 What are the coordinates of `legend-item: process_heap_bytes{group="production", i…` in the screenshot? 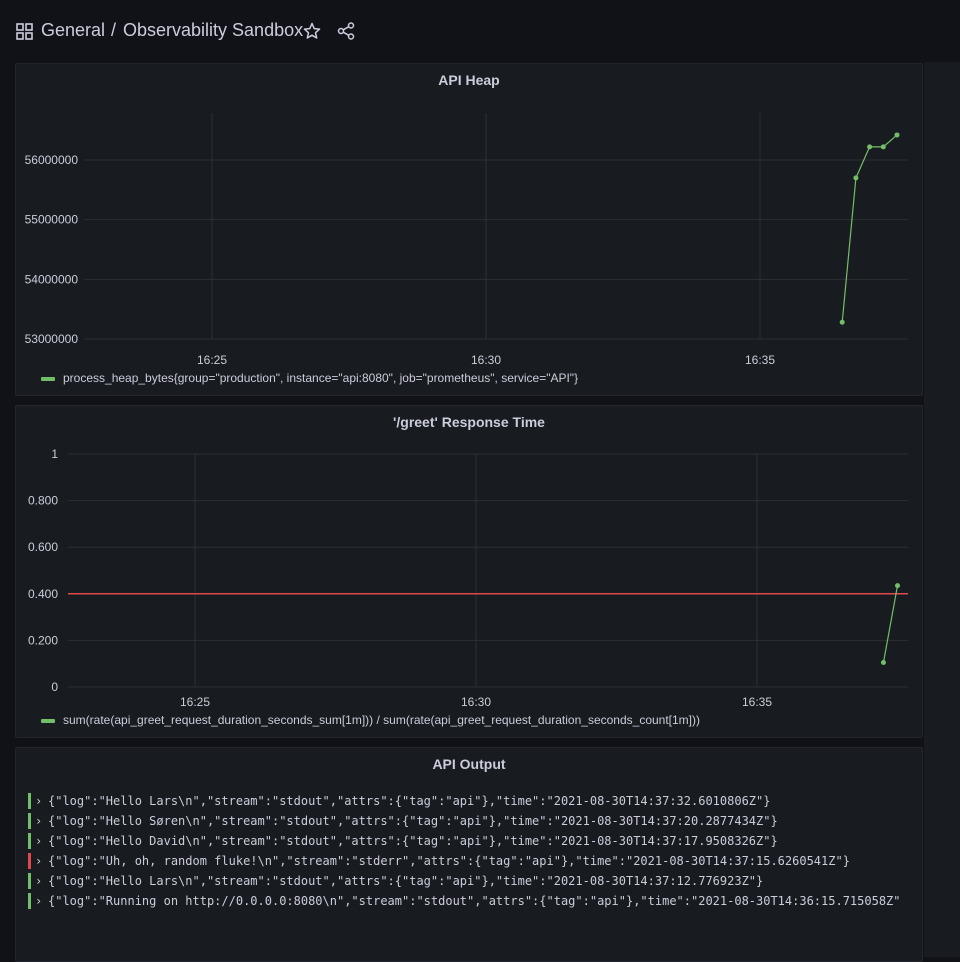 It's located at (309, 378).